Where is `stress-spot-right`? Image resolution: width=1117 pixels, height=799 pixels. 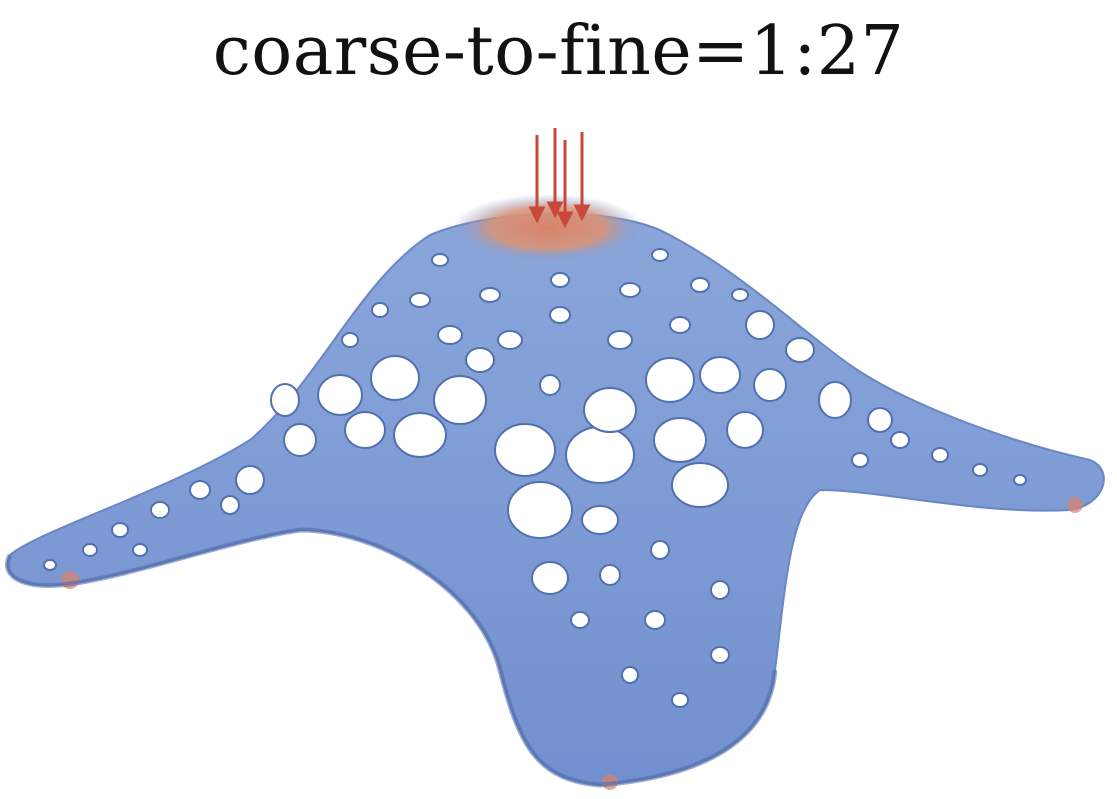
stress-spot-right is located at coordinates (1075, 505).